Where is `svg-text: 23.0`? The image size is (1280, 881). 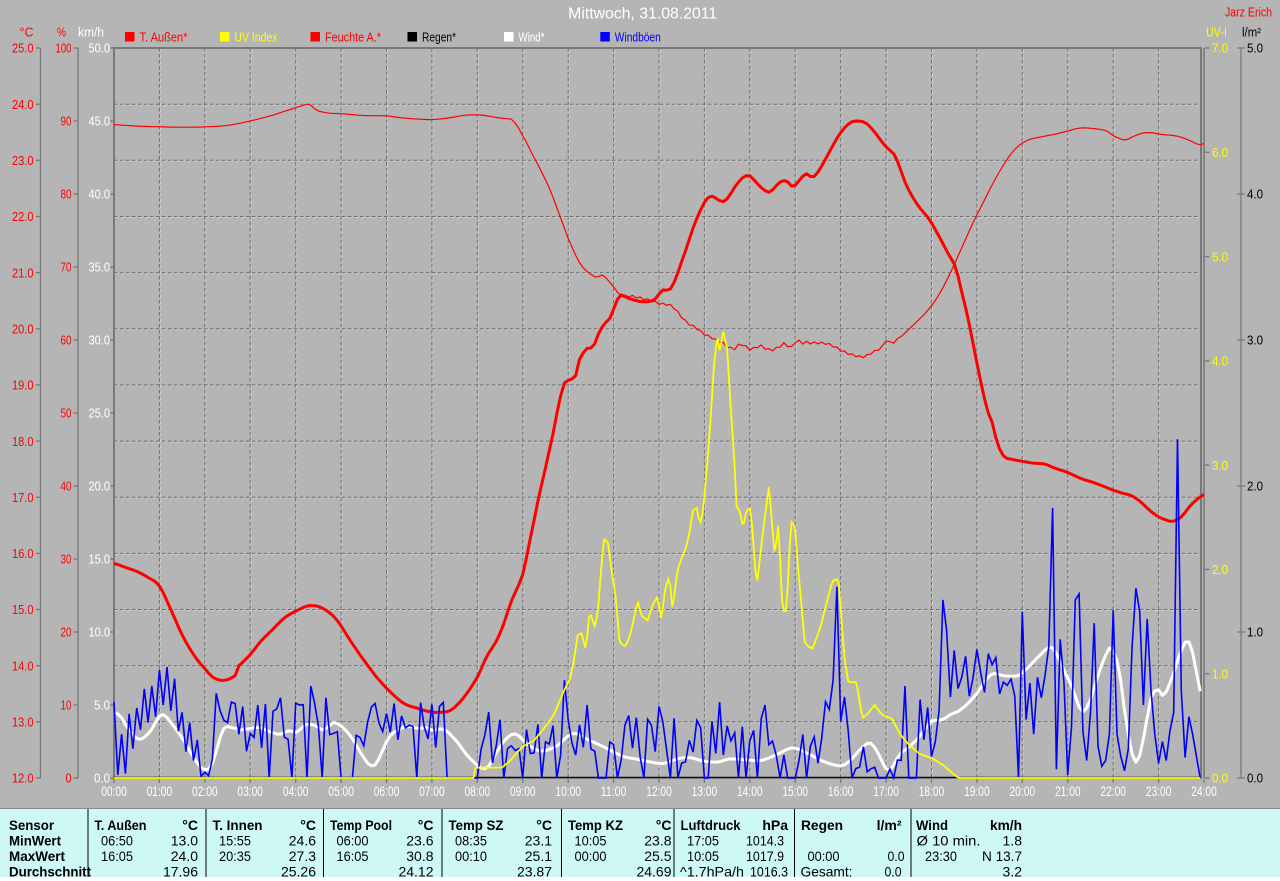 svg-text: 23.0 is located at coordinates (23, 160).